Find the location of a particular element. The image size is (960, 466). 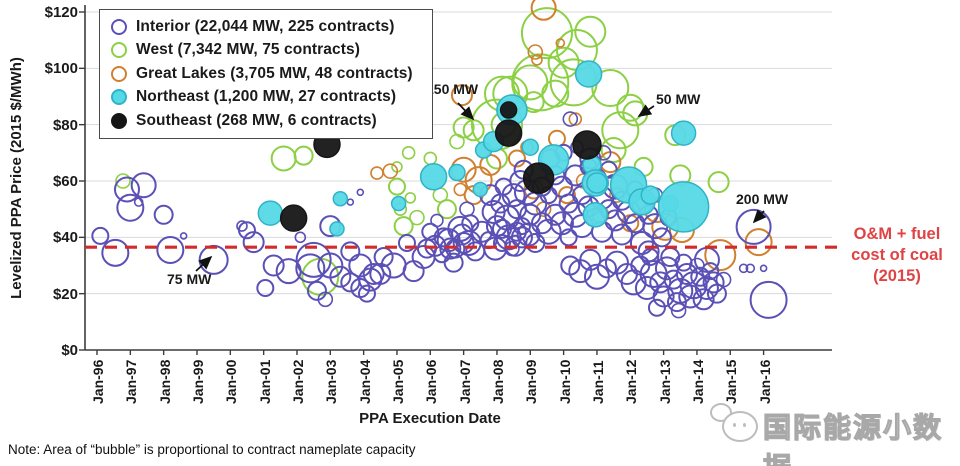

northeast-marker-icon is located at coordinates (119, 97).